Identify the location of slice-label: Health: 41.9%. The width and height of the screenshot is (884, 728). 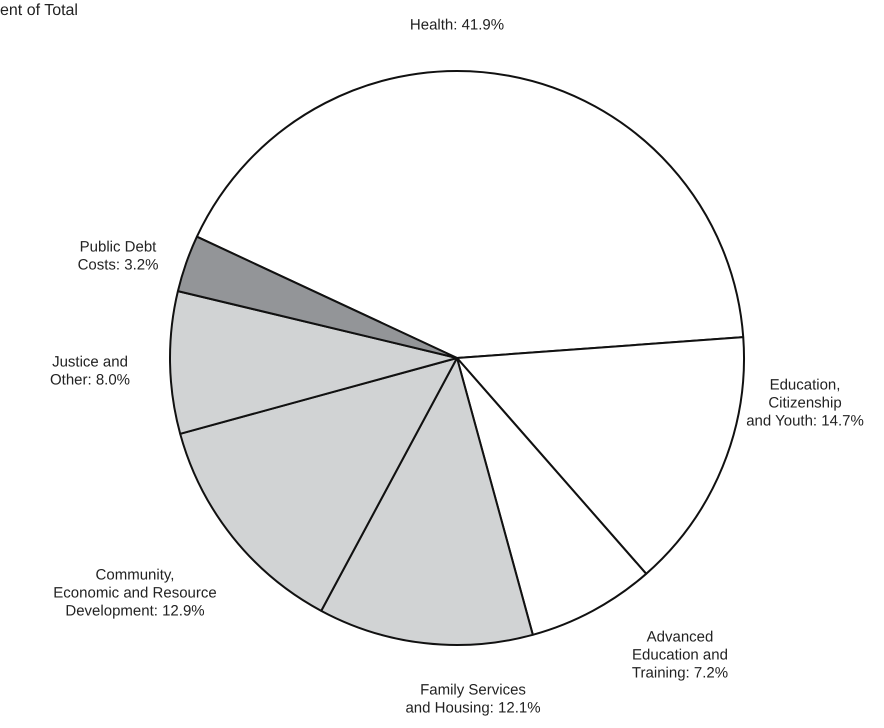
(457, 25).